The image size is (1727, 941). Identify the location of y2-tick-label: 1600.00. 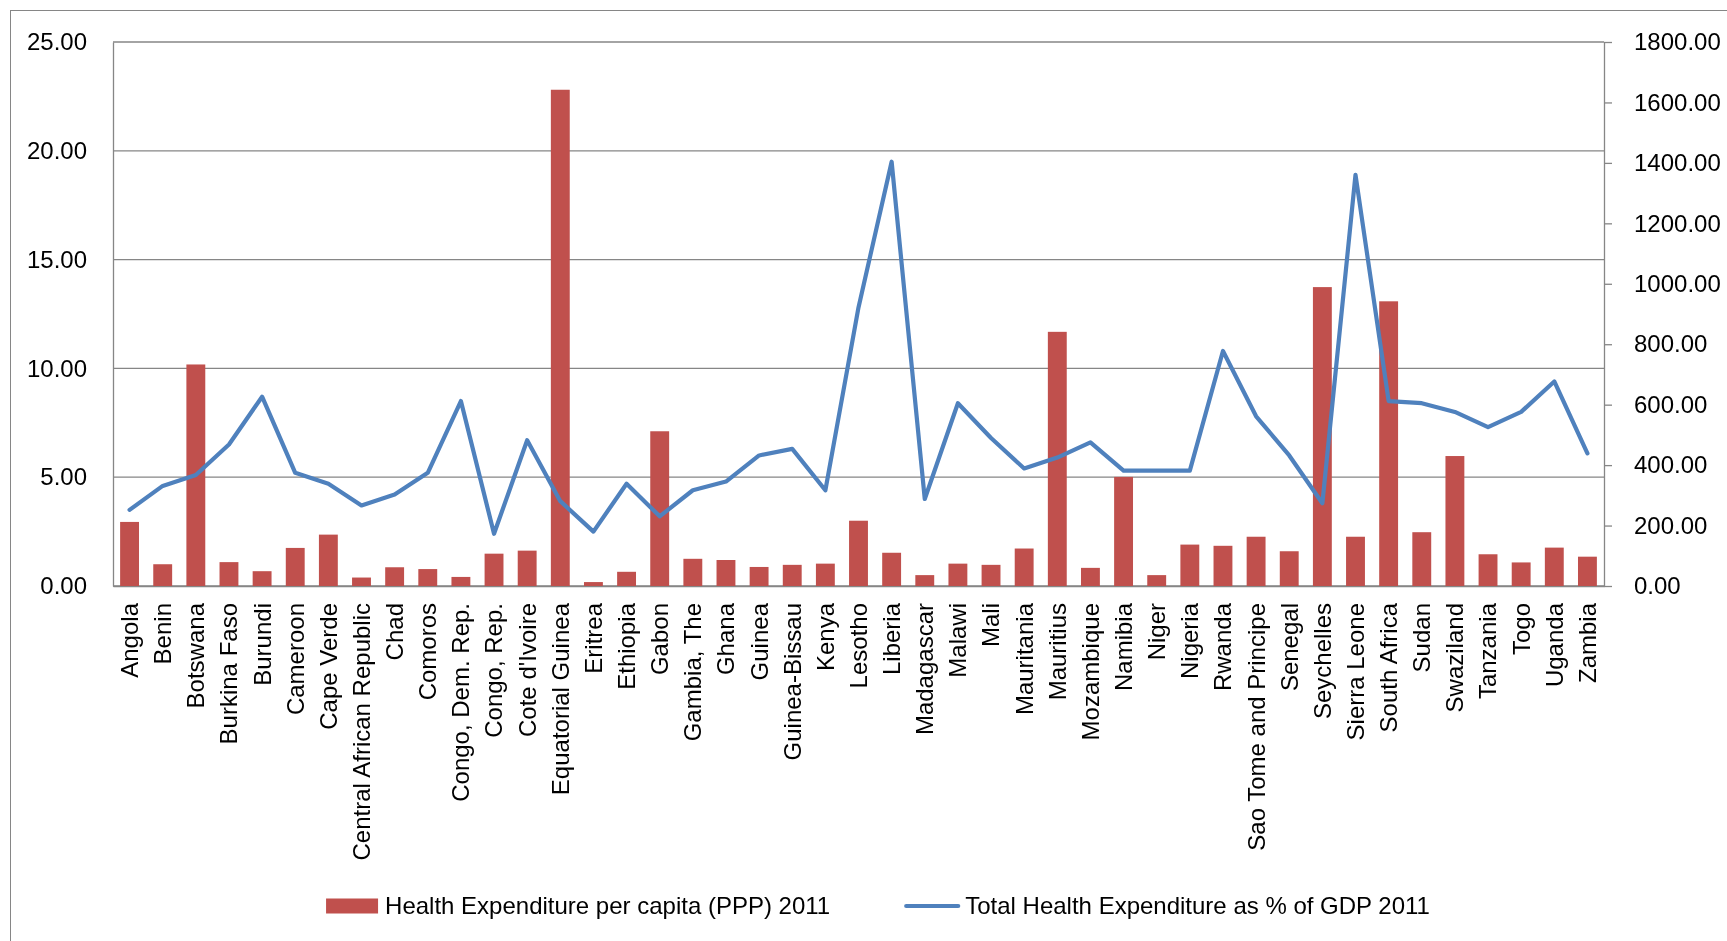
(1677, 102).